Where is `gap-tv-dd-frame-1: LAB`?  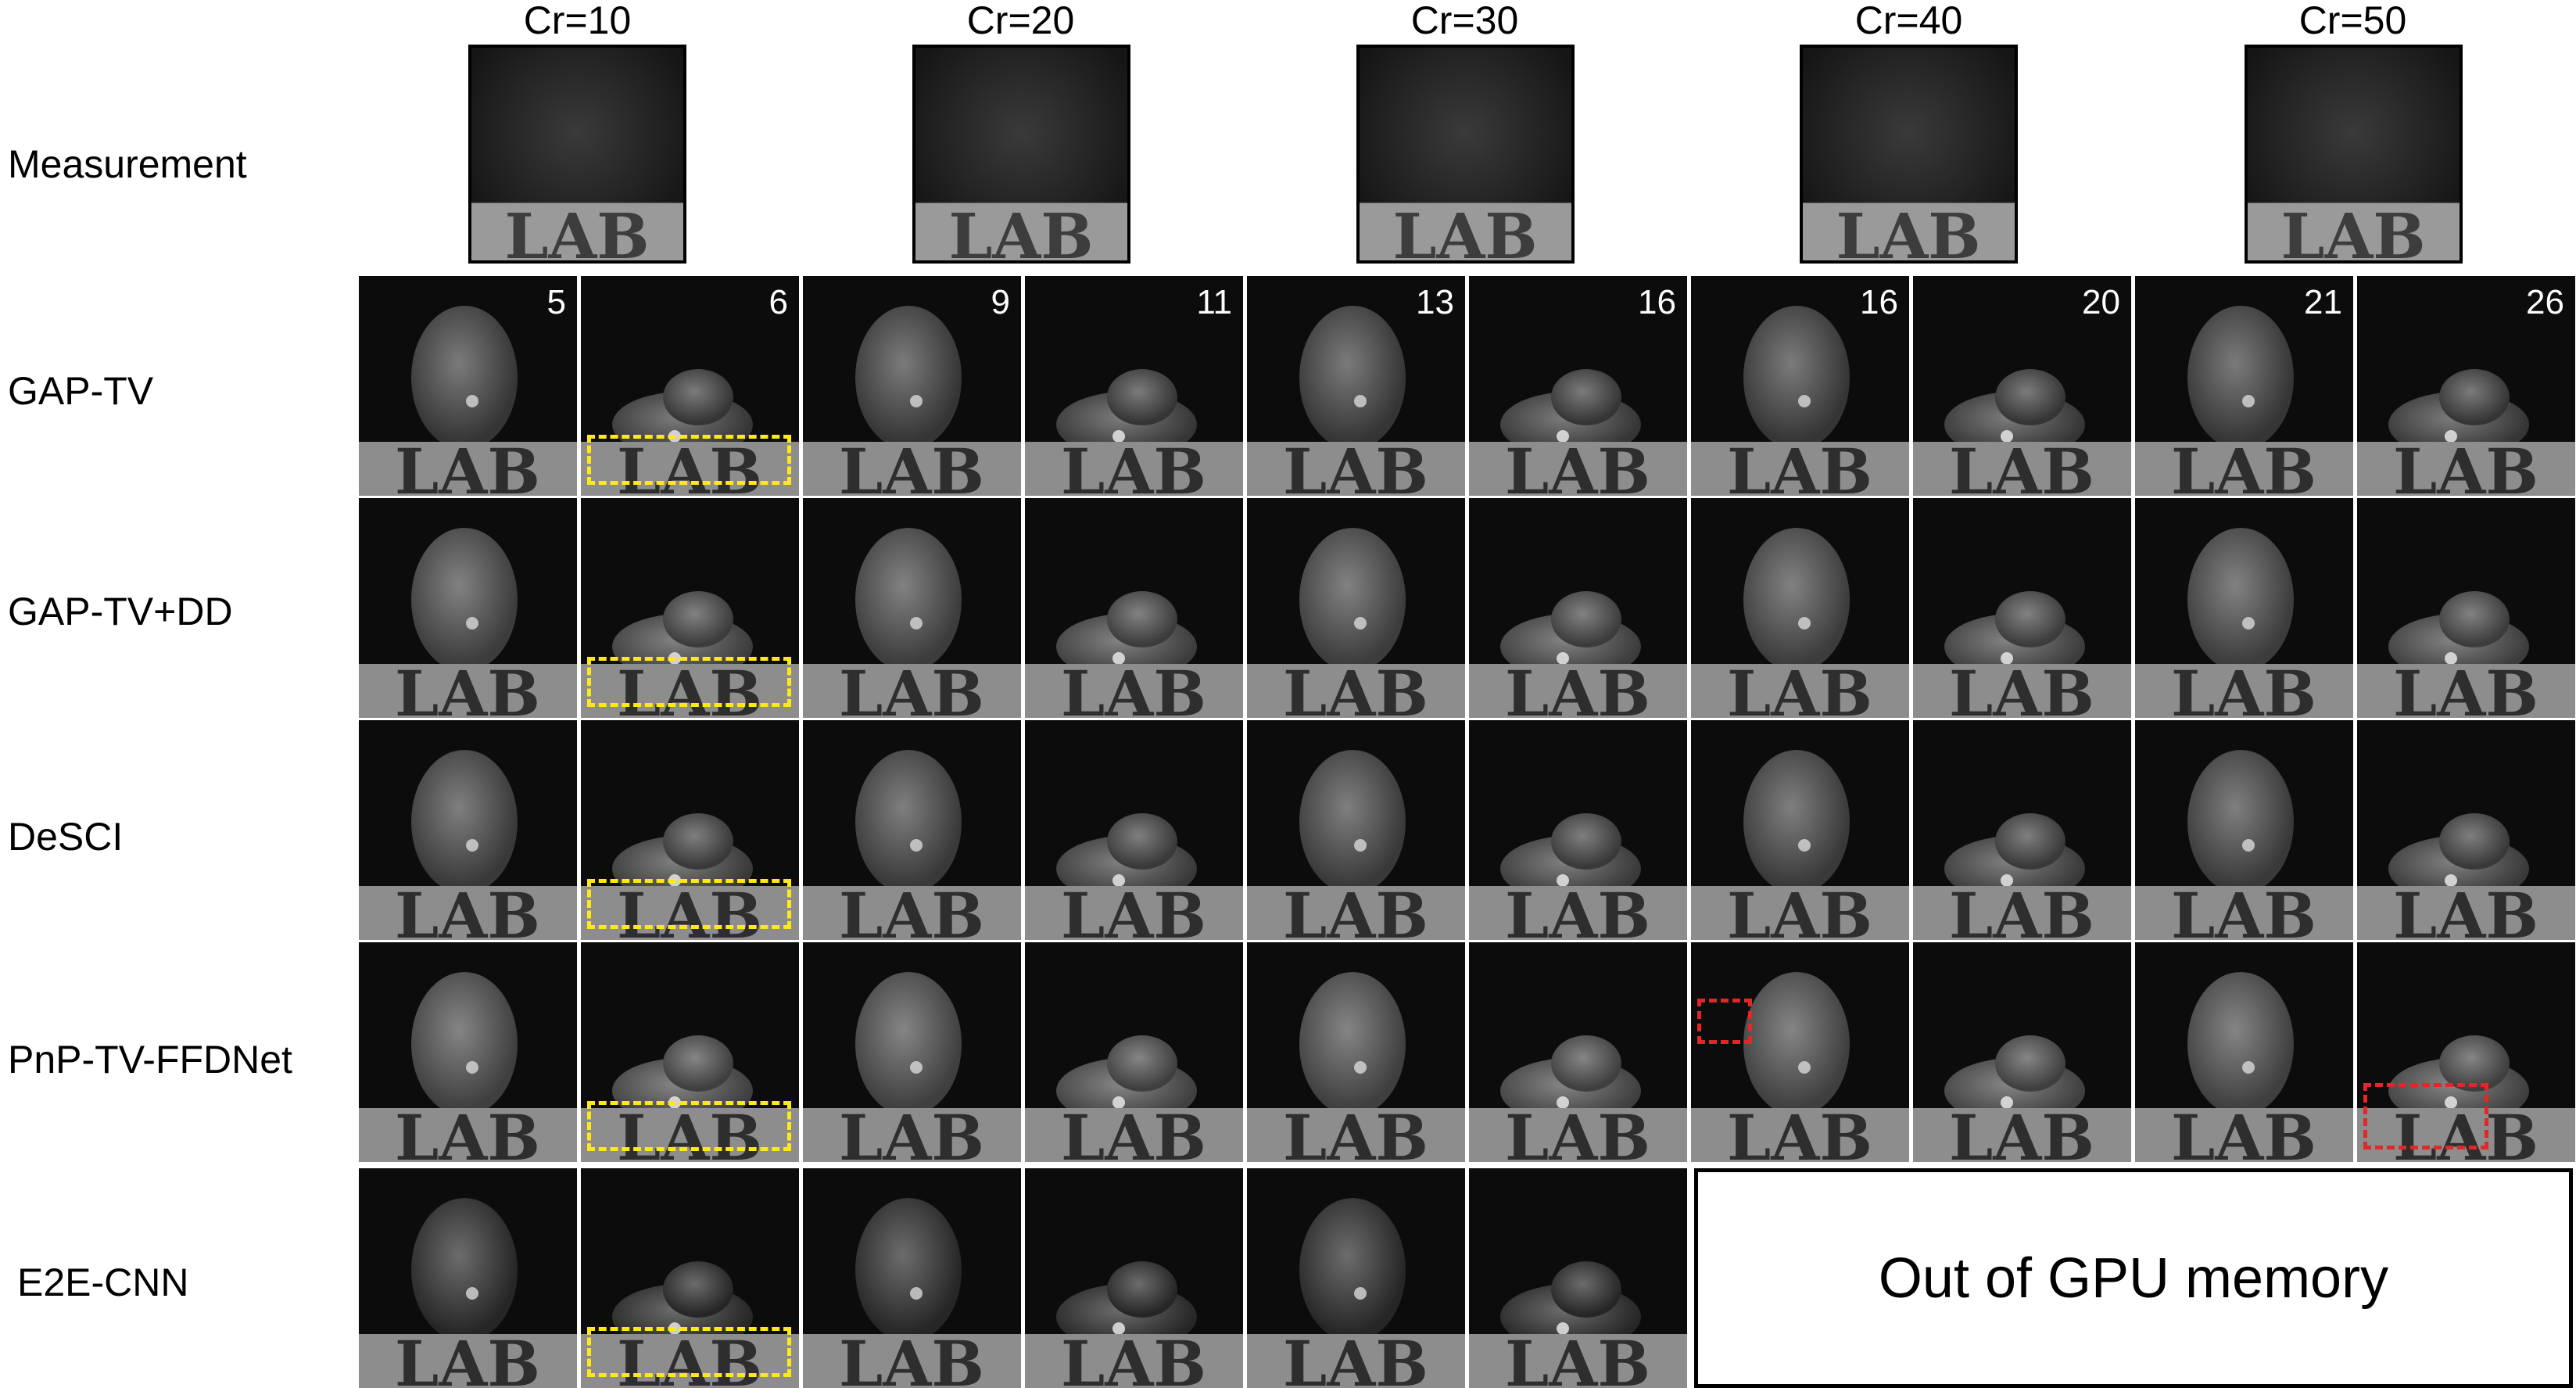 gap-tv-dd-frame-1: LAB is located at coordinates (468, 608).